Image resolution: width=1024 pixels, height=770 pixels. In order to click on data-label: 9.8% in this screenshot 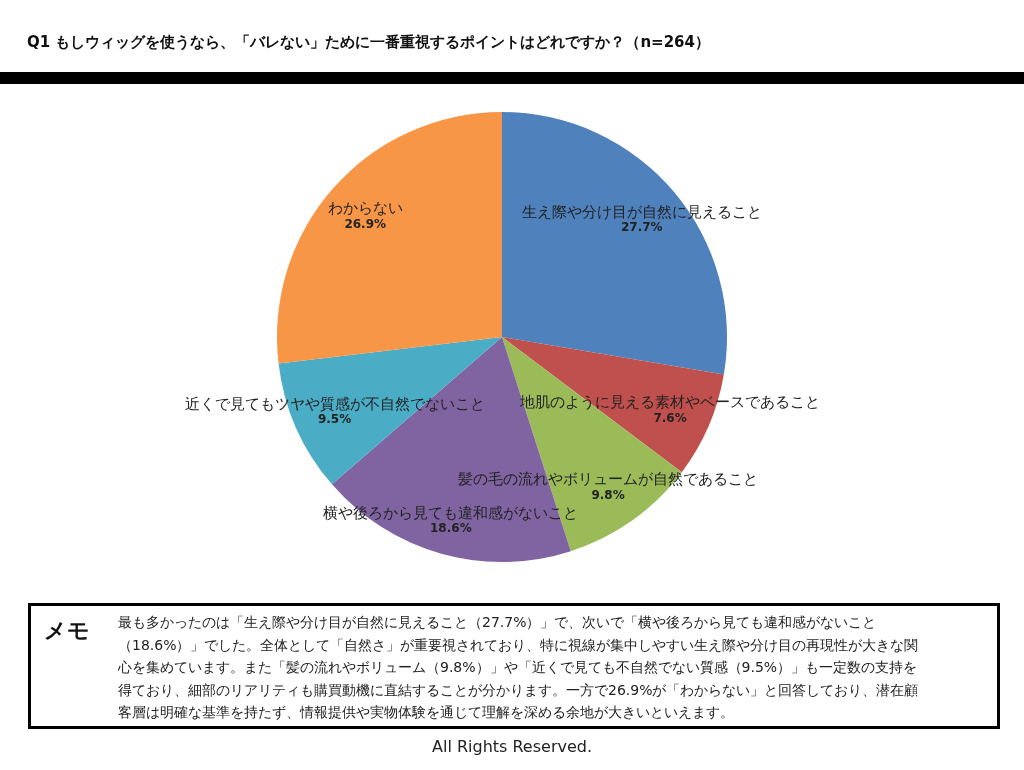, I will do `click(608, 494)`.